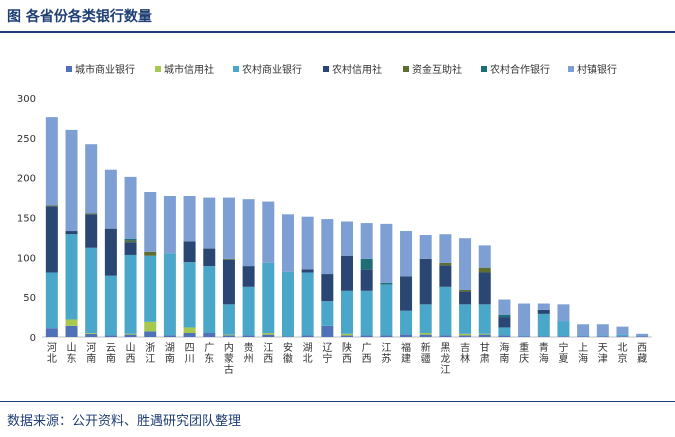 Image resolution: width=675 pixels, height=437 pixels. Describe the element at coordinates (406, 353) in the screenshot. I see `x-tick-label: 福建` at that location.